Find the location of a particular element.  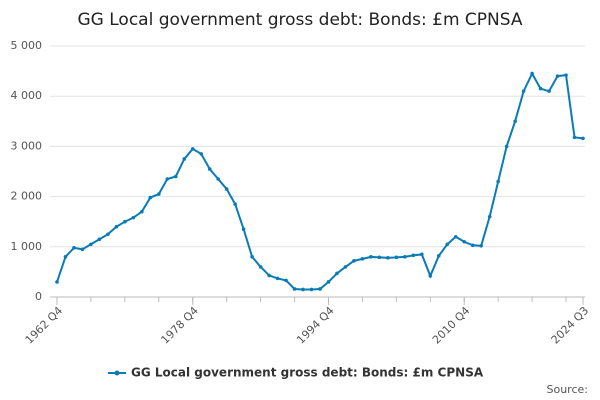

y-tick-label: 2 000 is located at coordinates (27, 196).